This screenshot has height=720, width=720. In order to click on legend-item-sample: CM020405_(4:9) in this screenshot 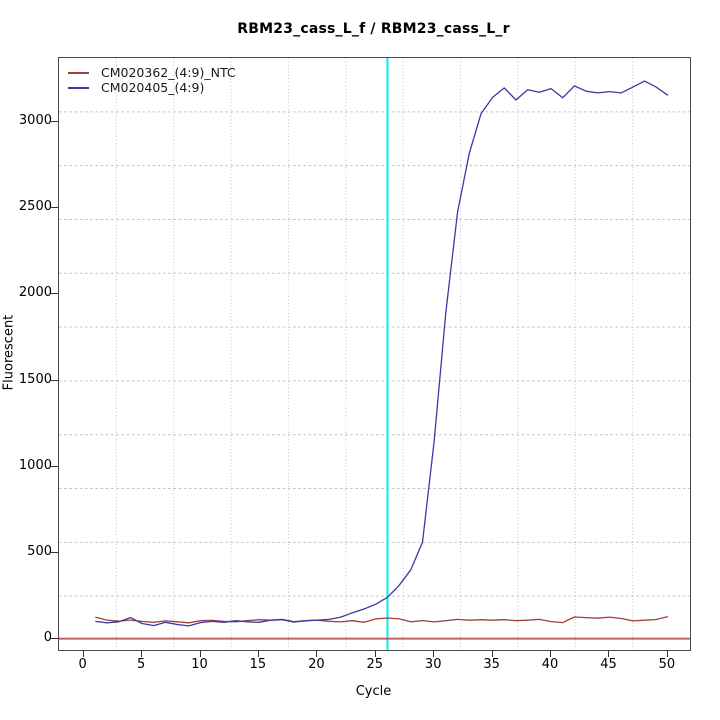, I will do `click(152, 87)`.